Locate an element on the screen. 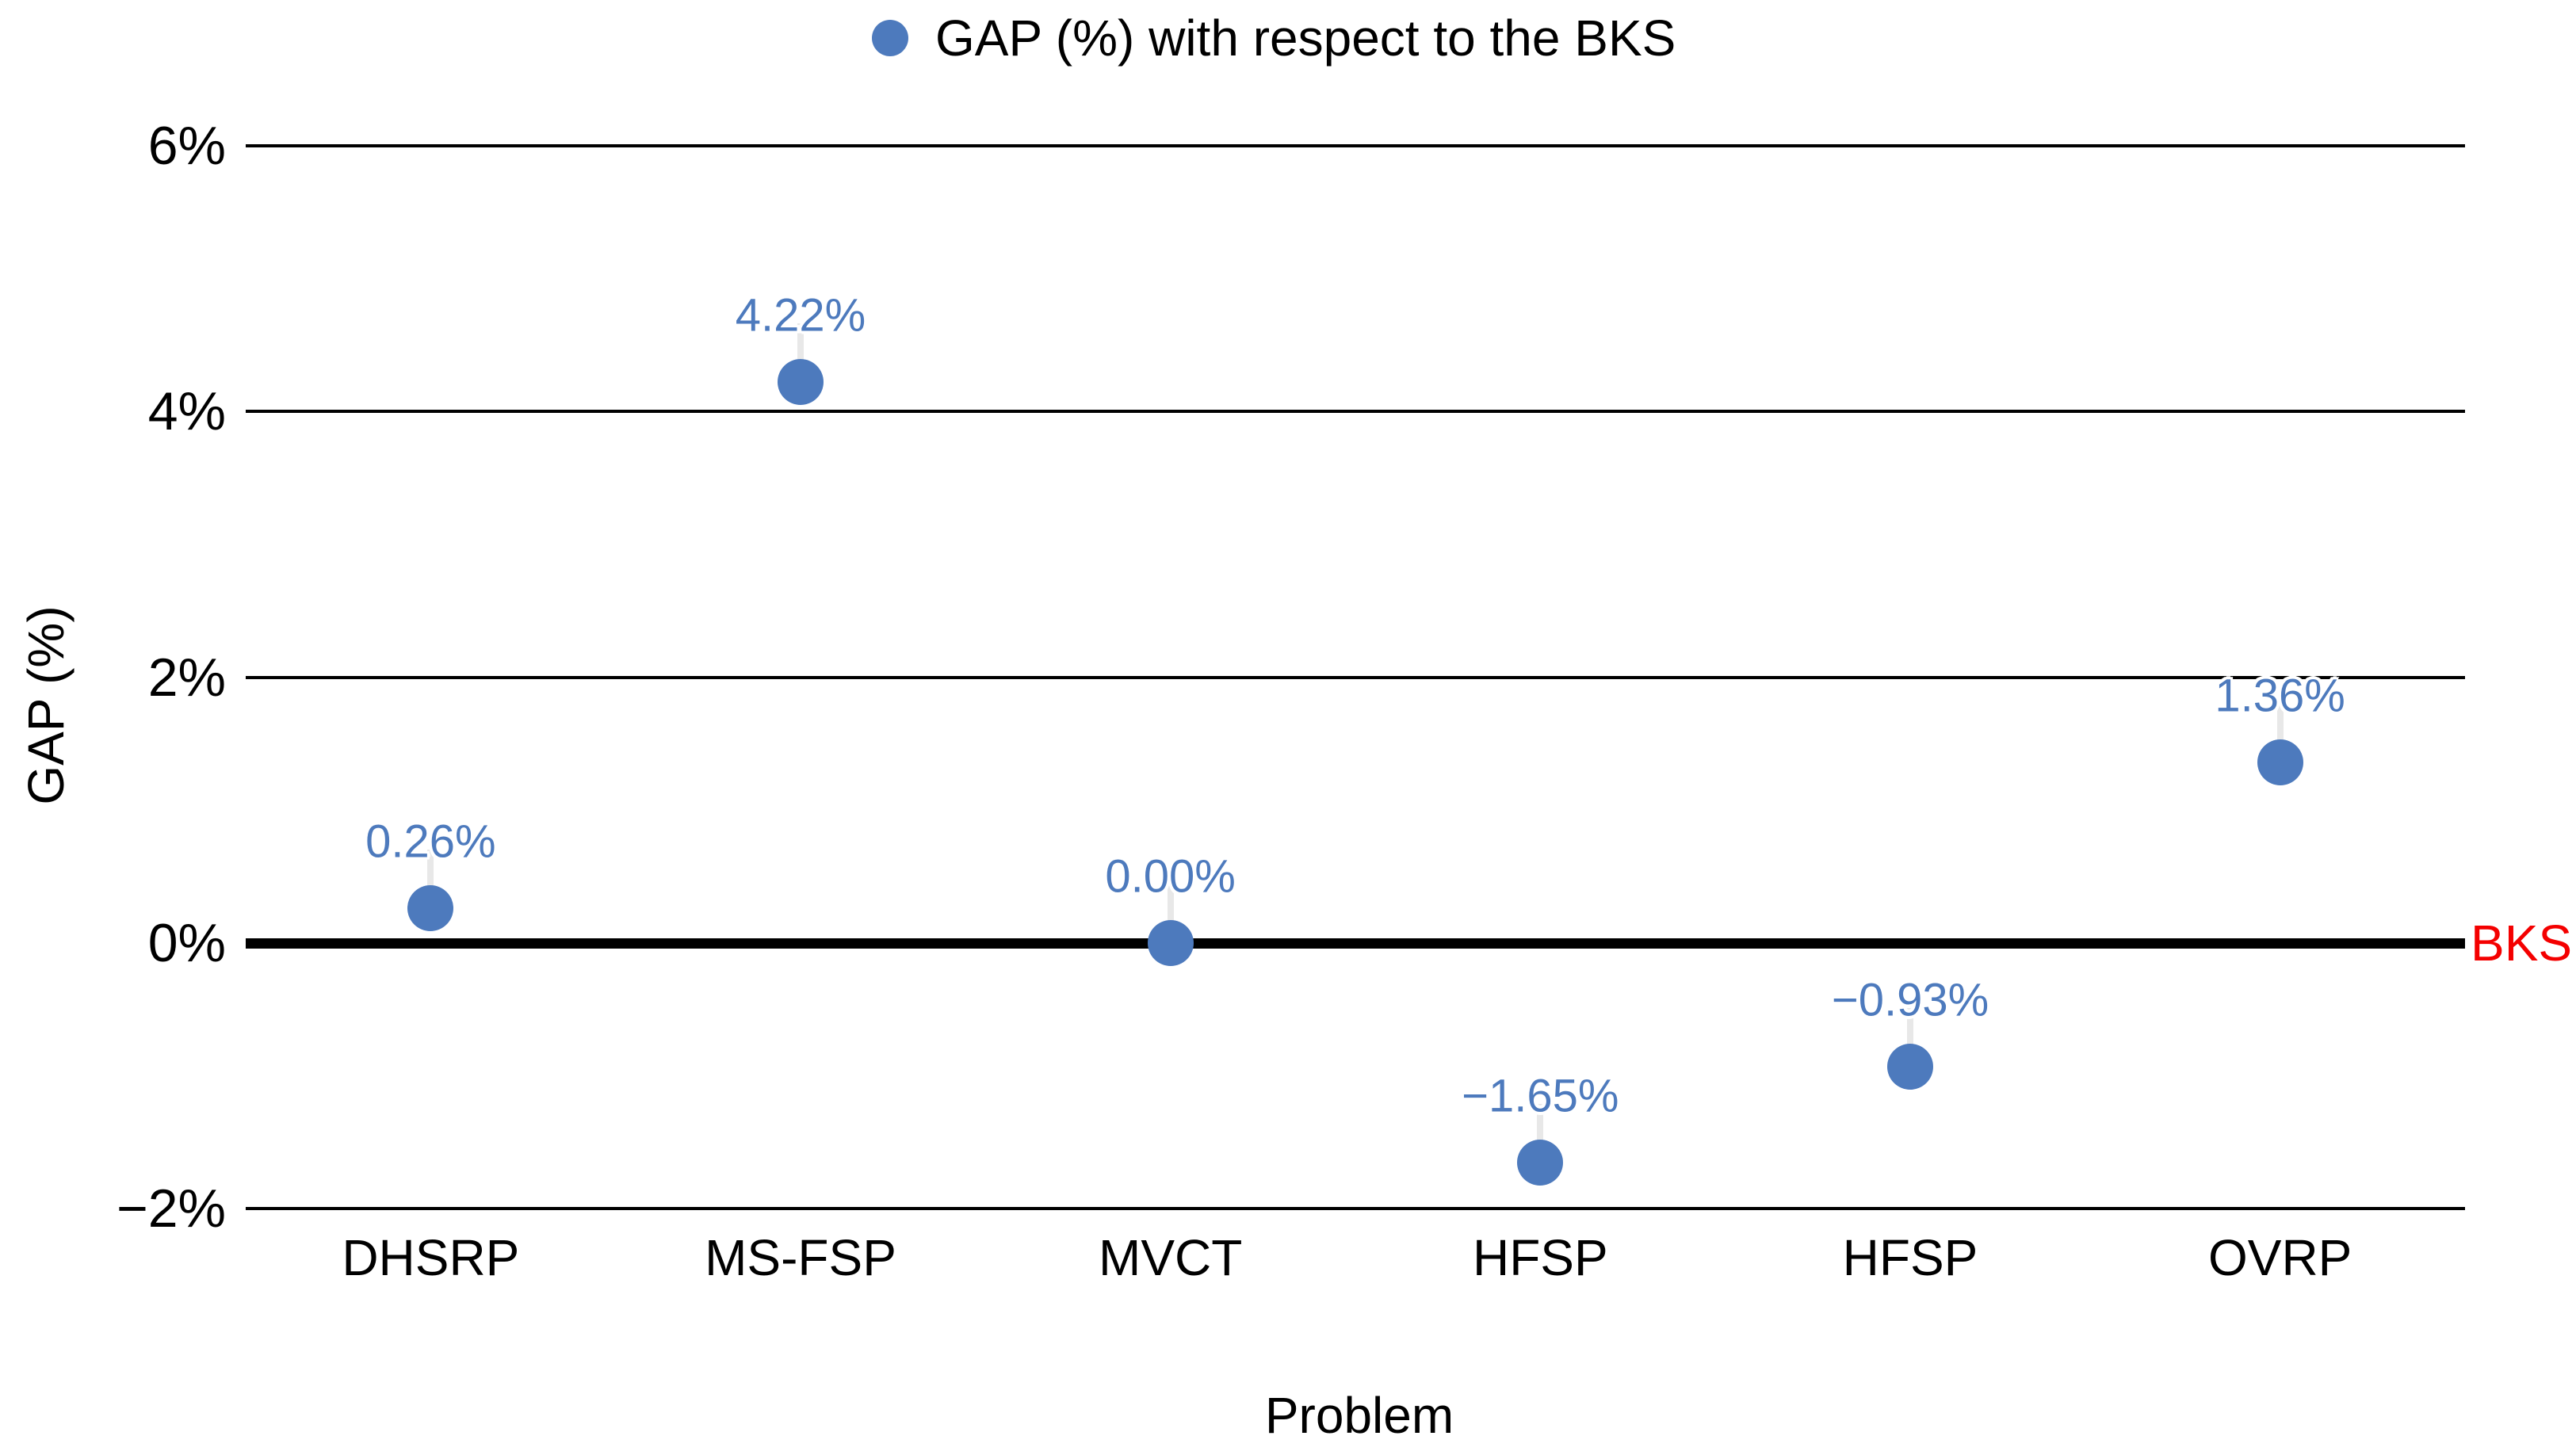  data-label-OVRP-5: 1.36% is located at coordinates (2280, 696).